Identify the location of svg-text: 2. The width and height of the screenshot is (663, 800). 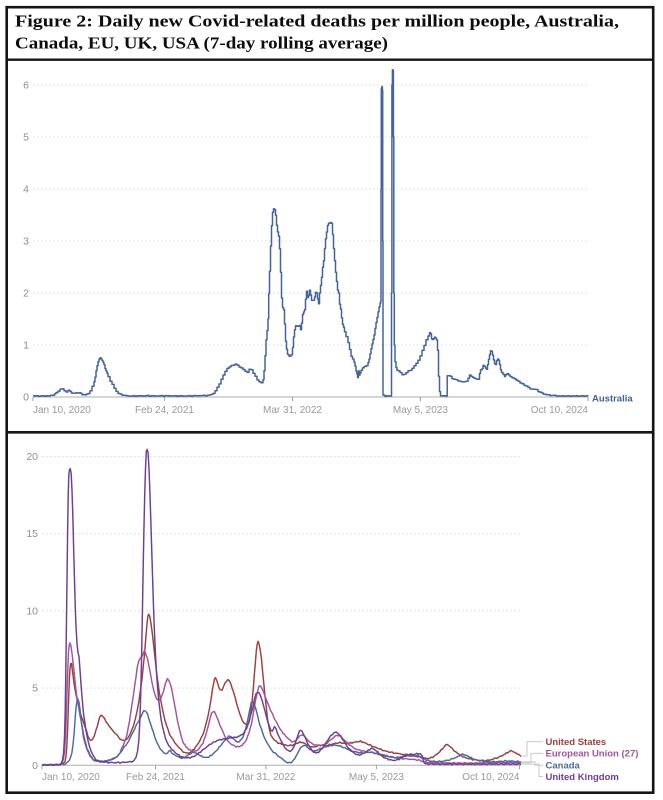
(26, 294).